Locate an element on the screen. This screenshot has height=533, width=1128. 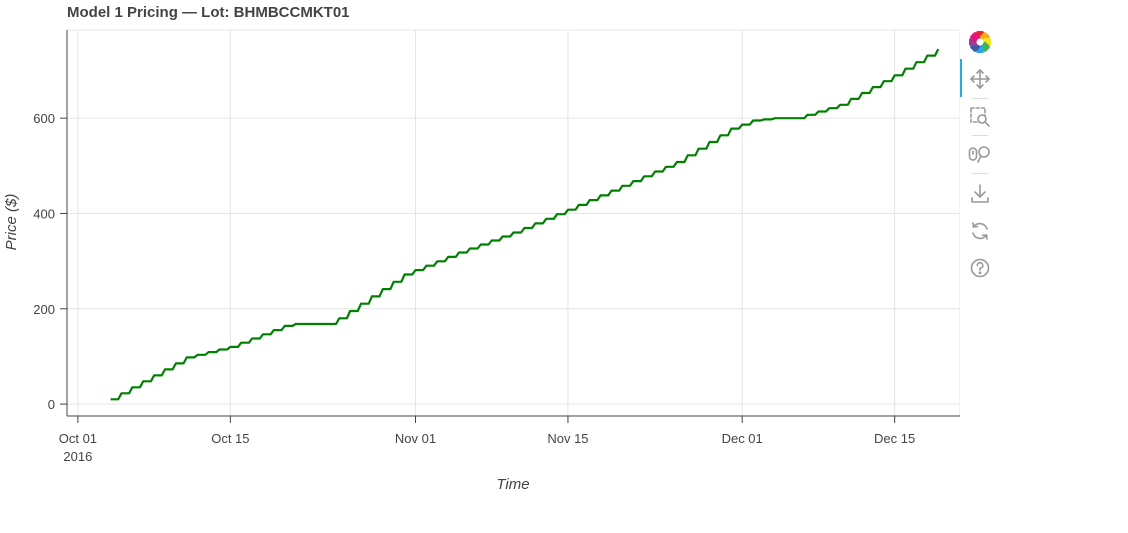
x-tick-label: Oct 15 is located at coordinates (230, 438).